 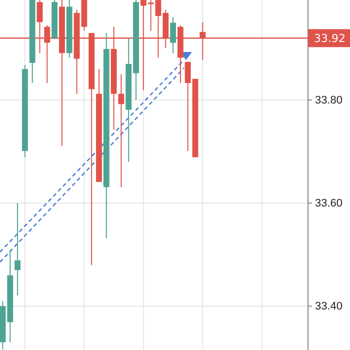 What do you see at coordinates (329, 306) in the screenshot?
I see `y-tick-label: 33.40` at bounding box center [329, 306].